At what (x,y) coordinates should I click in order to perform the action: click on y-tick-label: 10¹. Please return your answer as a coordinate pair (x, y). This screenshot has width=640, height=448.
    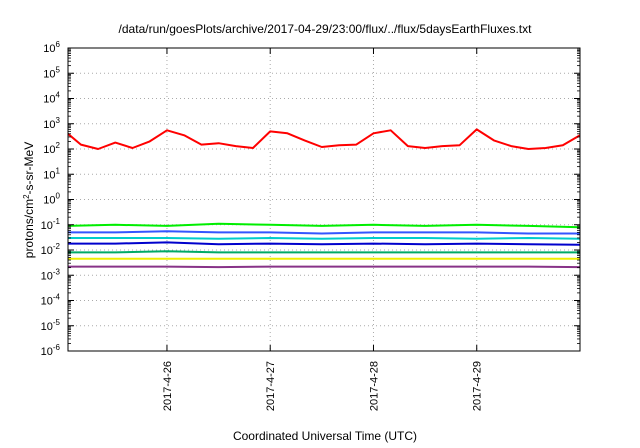
    Looking at the image, I should click on (51, 173).